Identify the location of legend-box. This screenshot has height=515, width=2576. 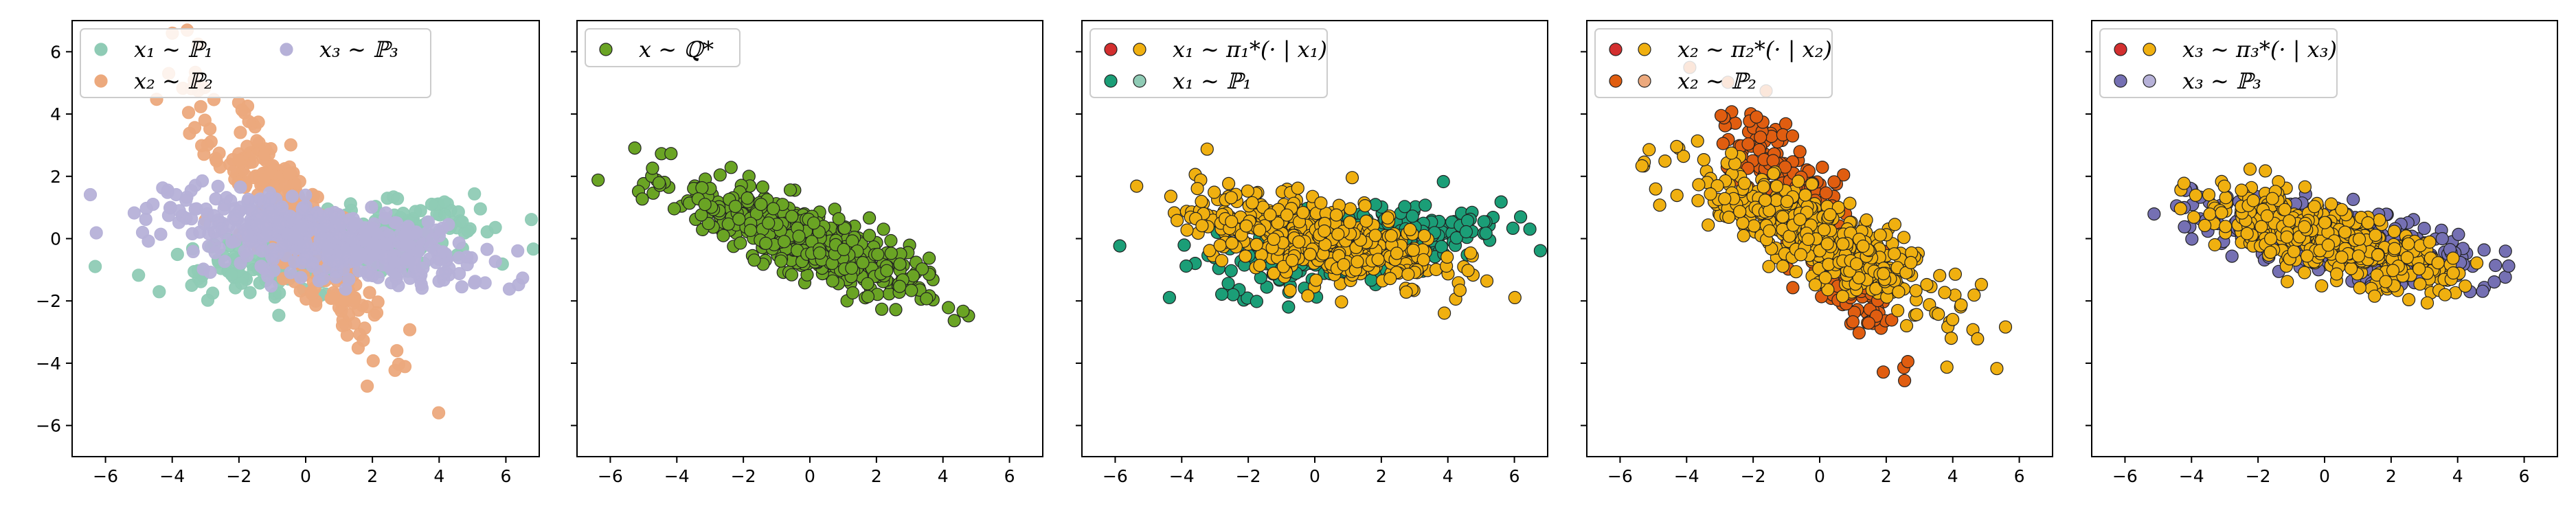
(1208, 63).